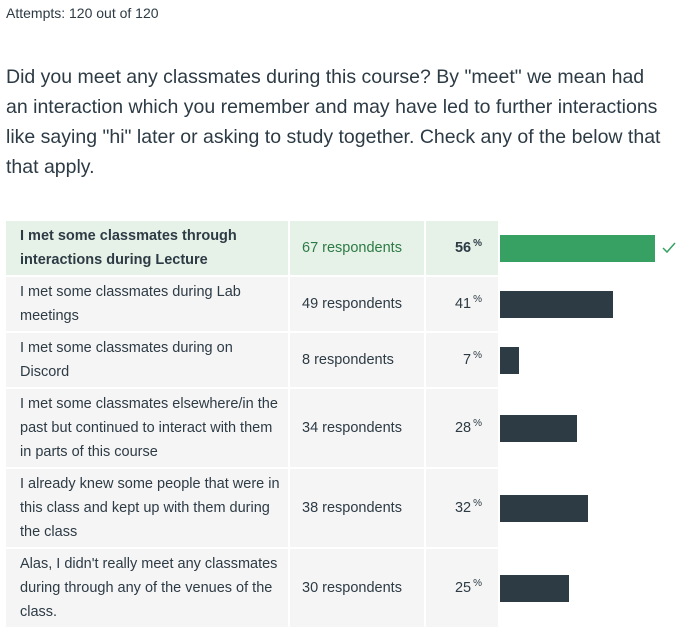  I want to click on respondent-count: 38 respondents, so click(357, 508).